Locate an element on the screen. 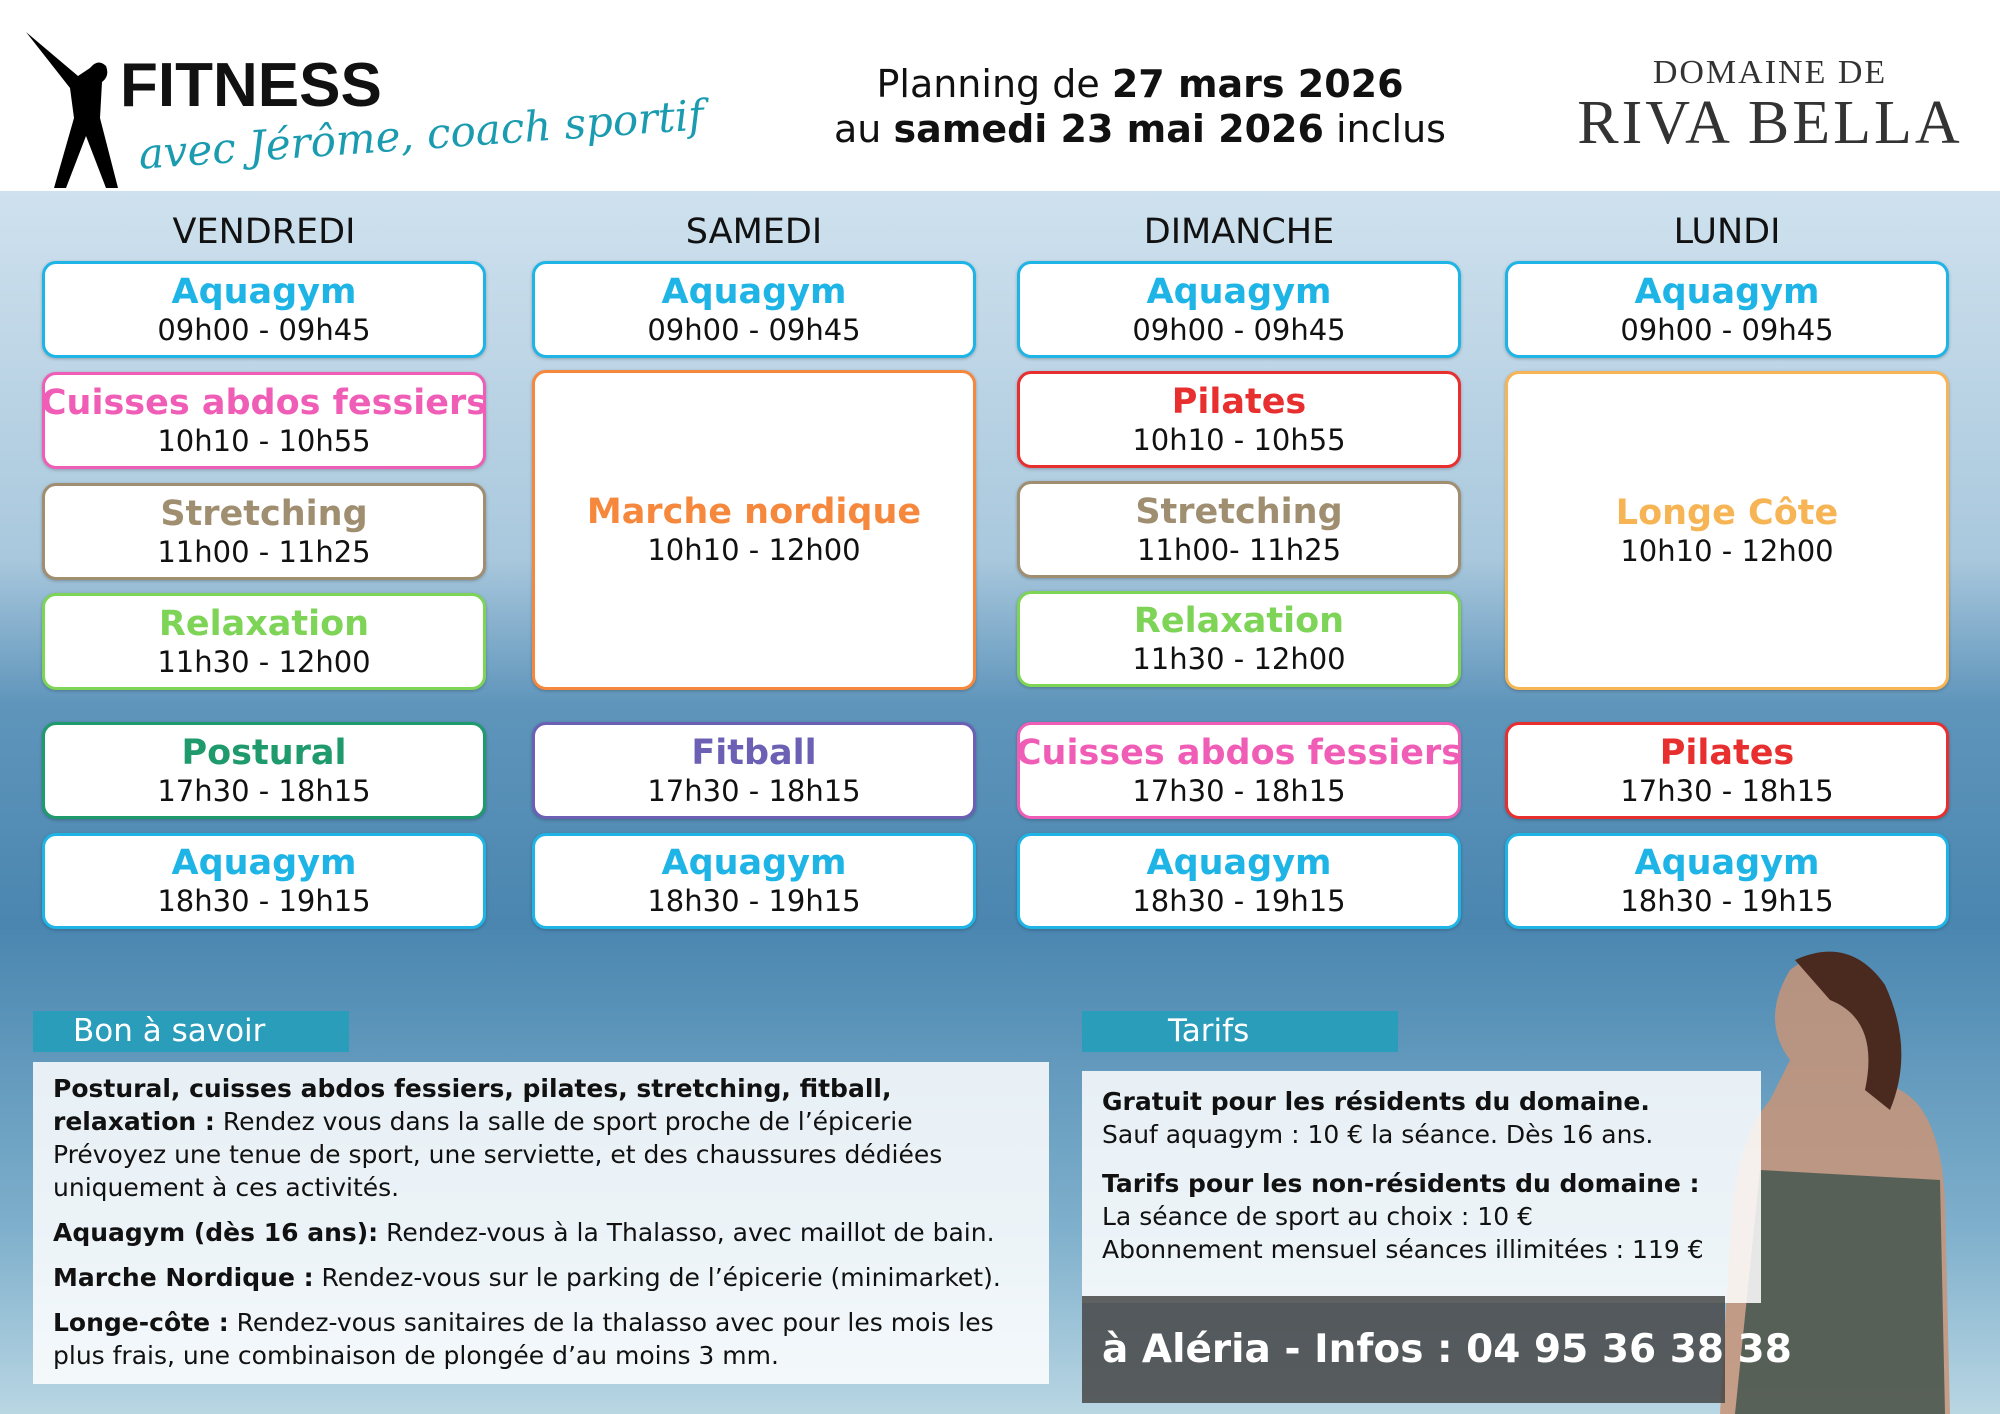 The height and width of the screenshot is (1414, 2000). text: Planning de is located at coordinates (994, 84).